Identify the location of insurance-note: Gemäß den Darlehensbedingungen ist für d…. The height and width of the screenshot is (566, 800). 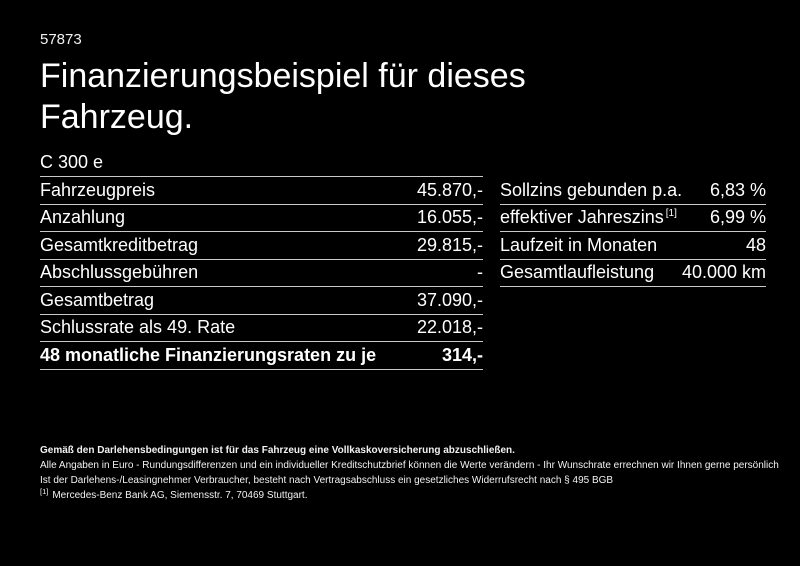
(277, 450).